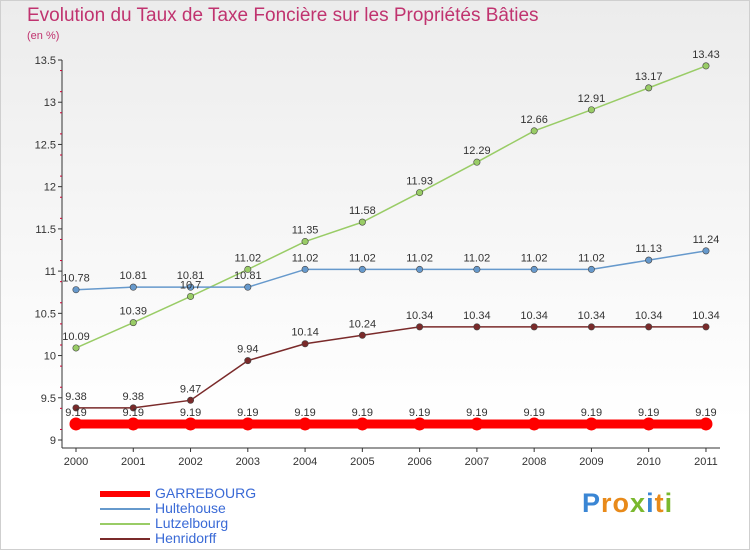  I want to click on y-tick-label: 10, so click(50, 357).